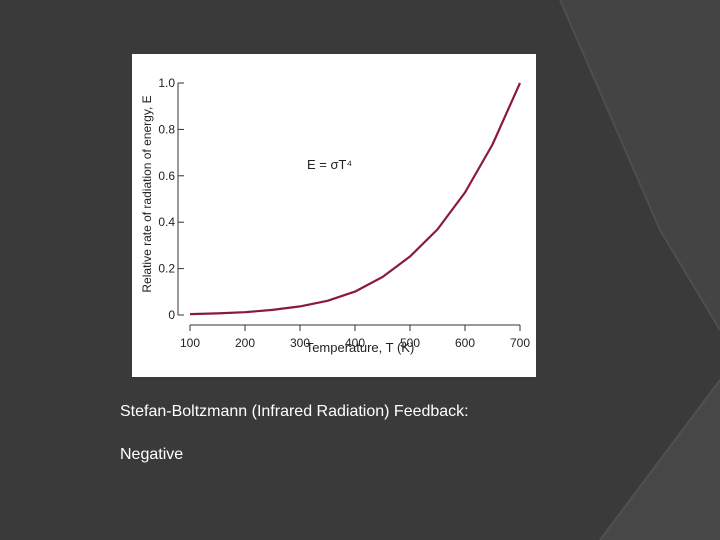  Describe the element at coordinates (355, 343) in the screenshot. I see `x-tick-label: 400` at that location.